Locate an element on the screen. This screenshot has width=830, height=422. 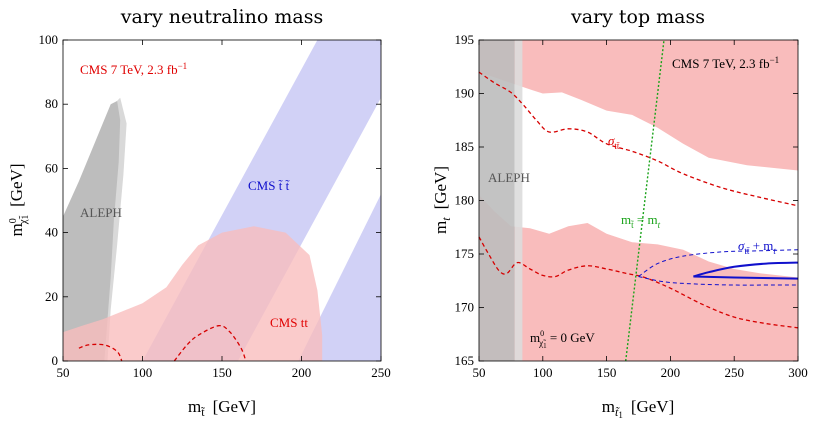
left-y-tick-label: 40 is located at coordinates (51, 232).